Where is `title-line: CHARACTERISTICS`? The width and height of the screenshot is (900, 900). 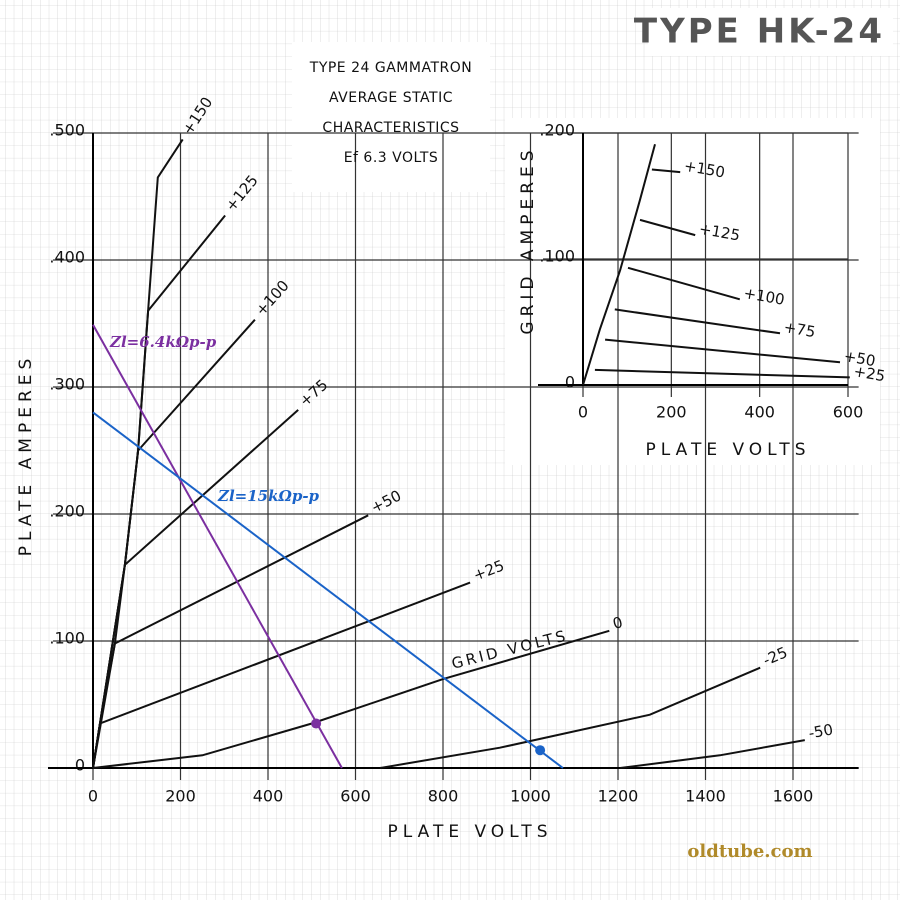 title-line: CHARACTERISTICS is located at coordinates (390, 128).